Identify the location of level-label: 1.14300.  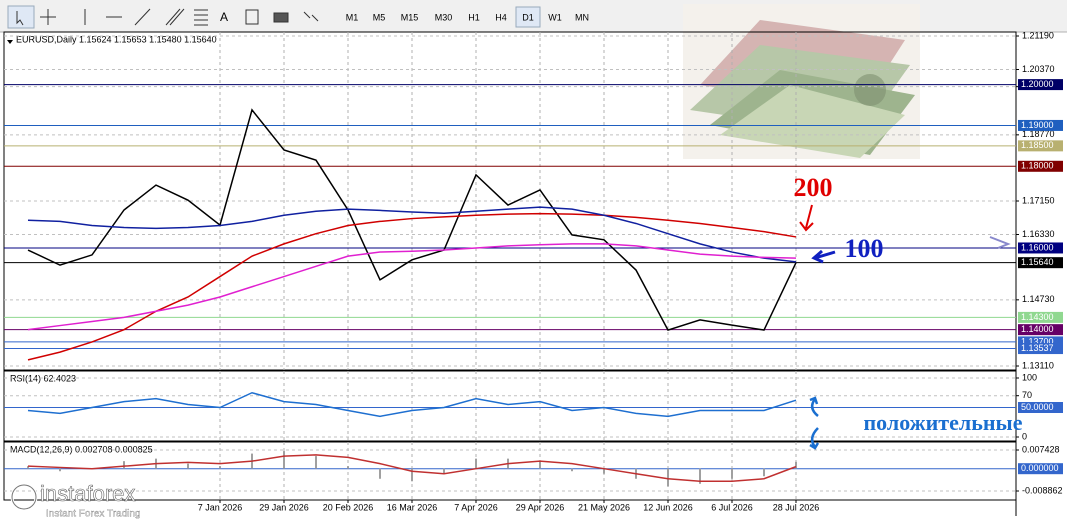
(1037, 317).